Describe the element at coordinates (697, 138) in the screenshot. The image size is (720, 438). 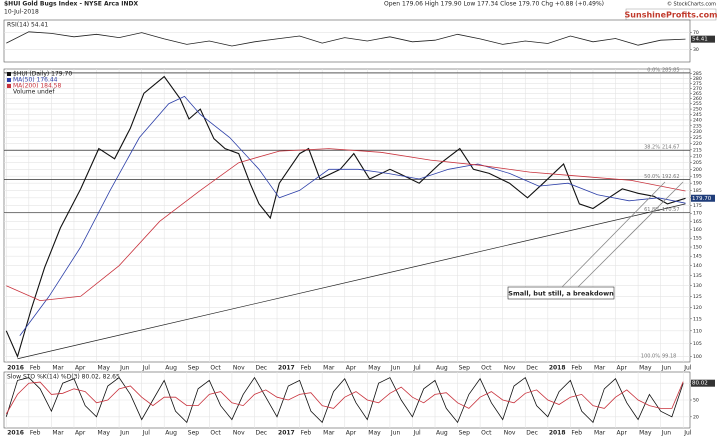
I see `y-tick-label: 225` at that location.